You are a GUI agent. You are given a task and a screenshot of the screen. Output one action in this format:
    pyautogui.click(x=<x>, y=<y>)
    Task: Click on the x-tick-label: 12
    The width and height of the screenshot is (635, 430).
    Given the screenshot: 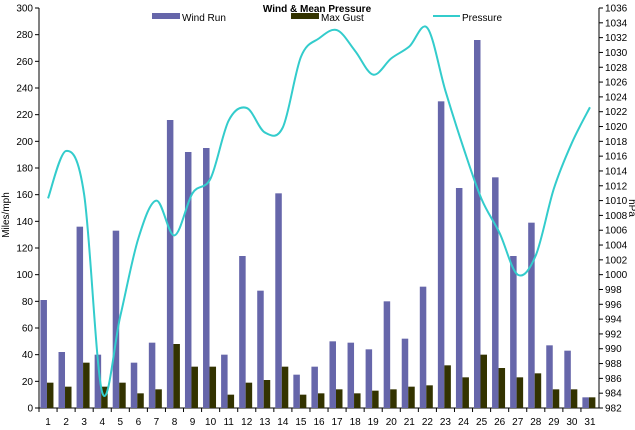 What is the action you would take?
    pyautogui.click(x=247, y=422)
    